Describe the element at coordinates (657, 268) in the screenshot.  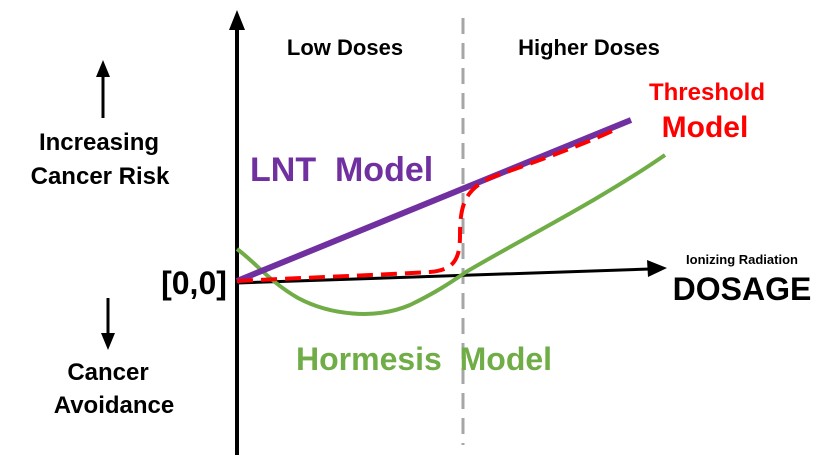
I see `x-axis-arrowhead` at that location.